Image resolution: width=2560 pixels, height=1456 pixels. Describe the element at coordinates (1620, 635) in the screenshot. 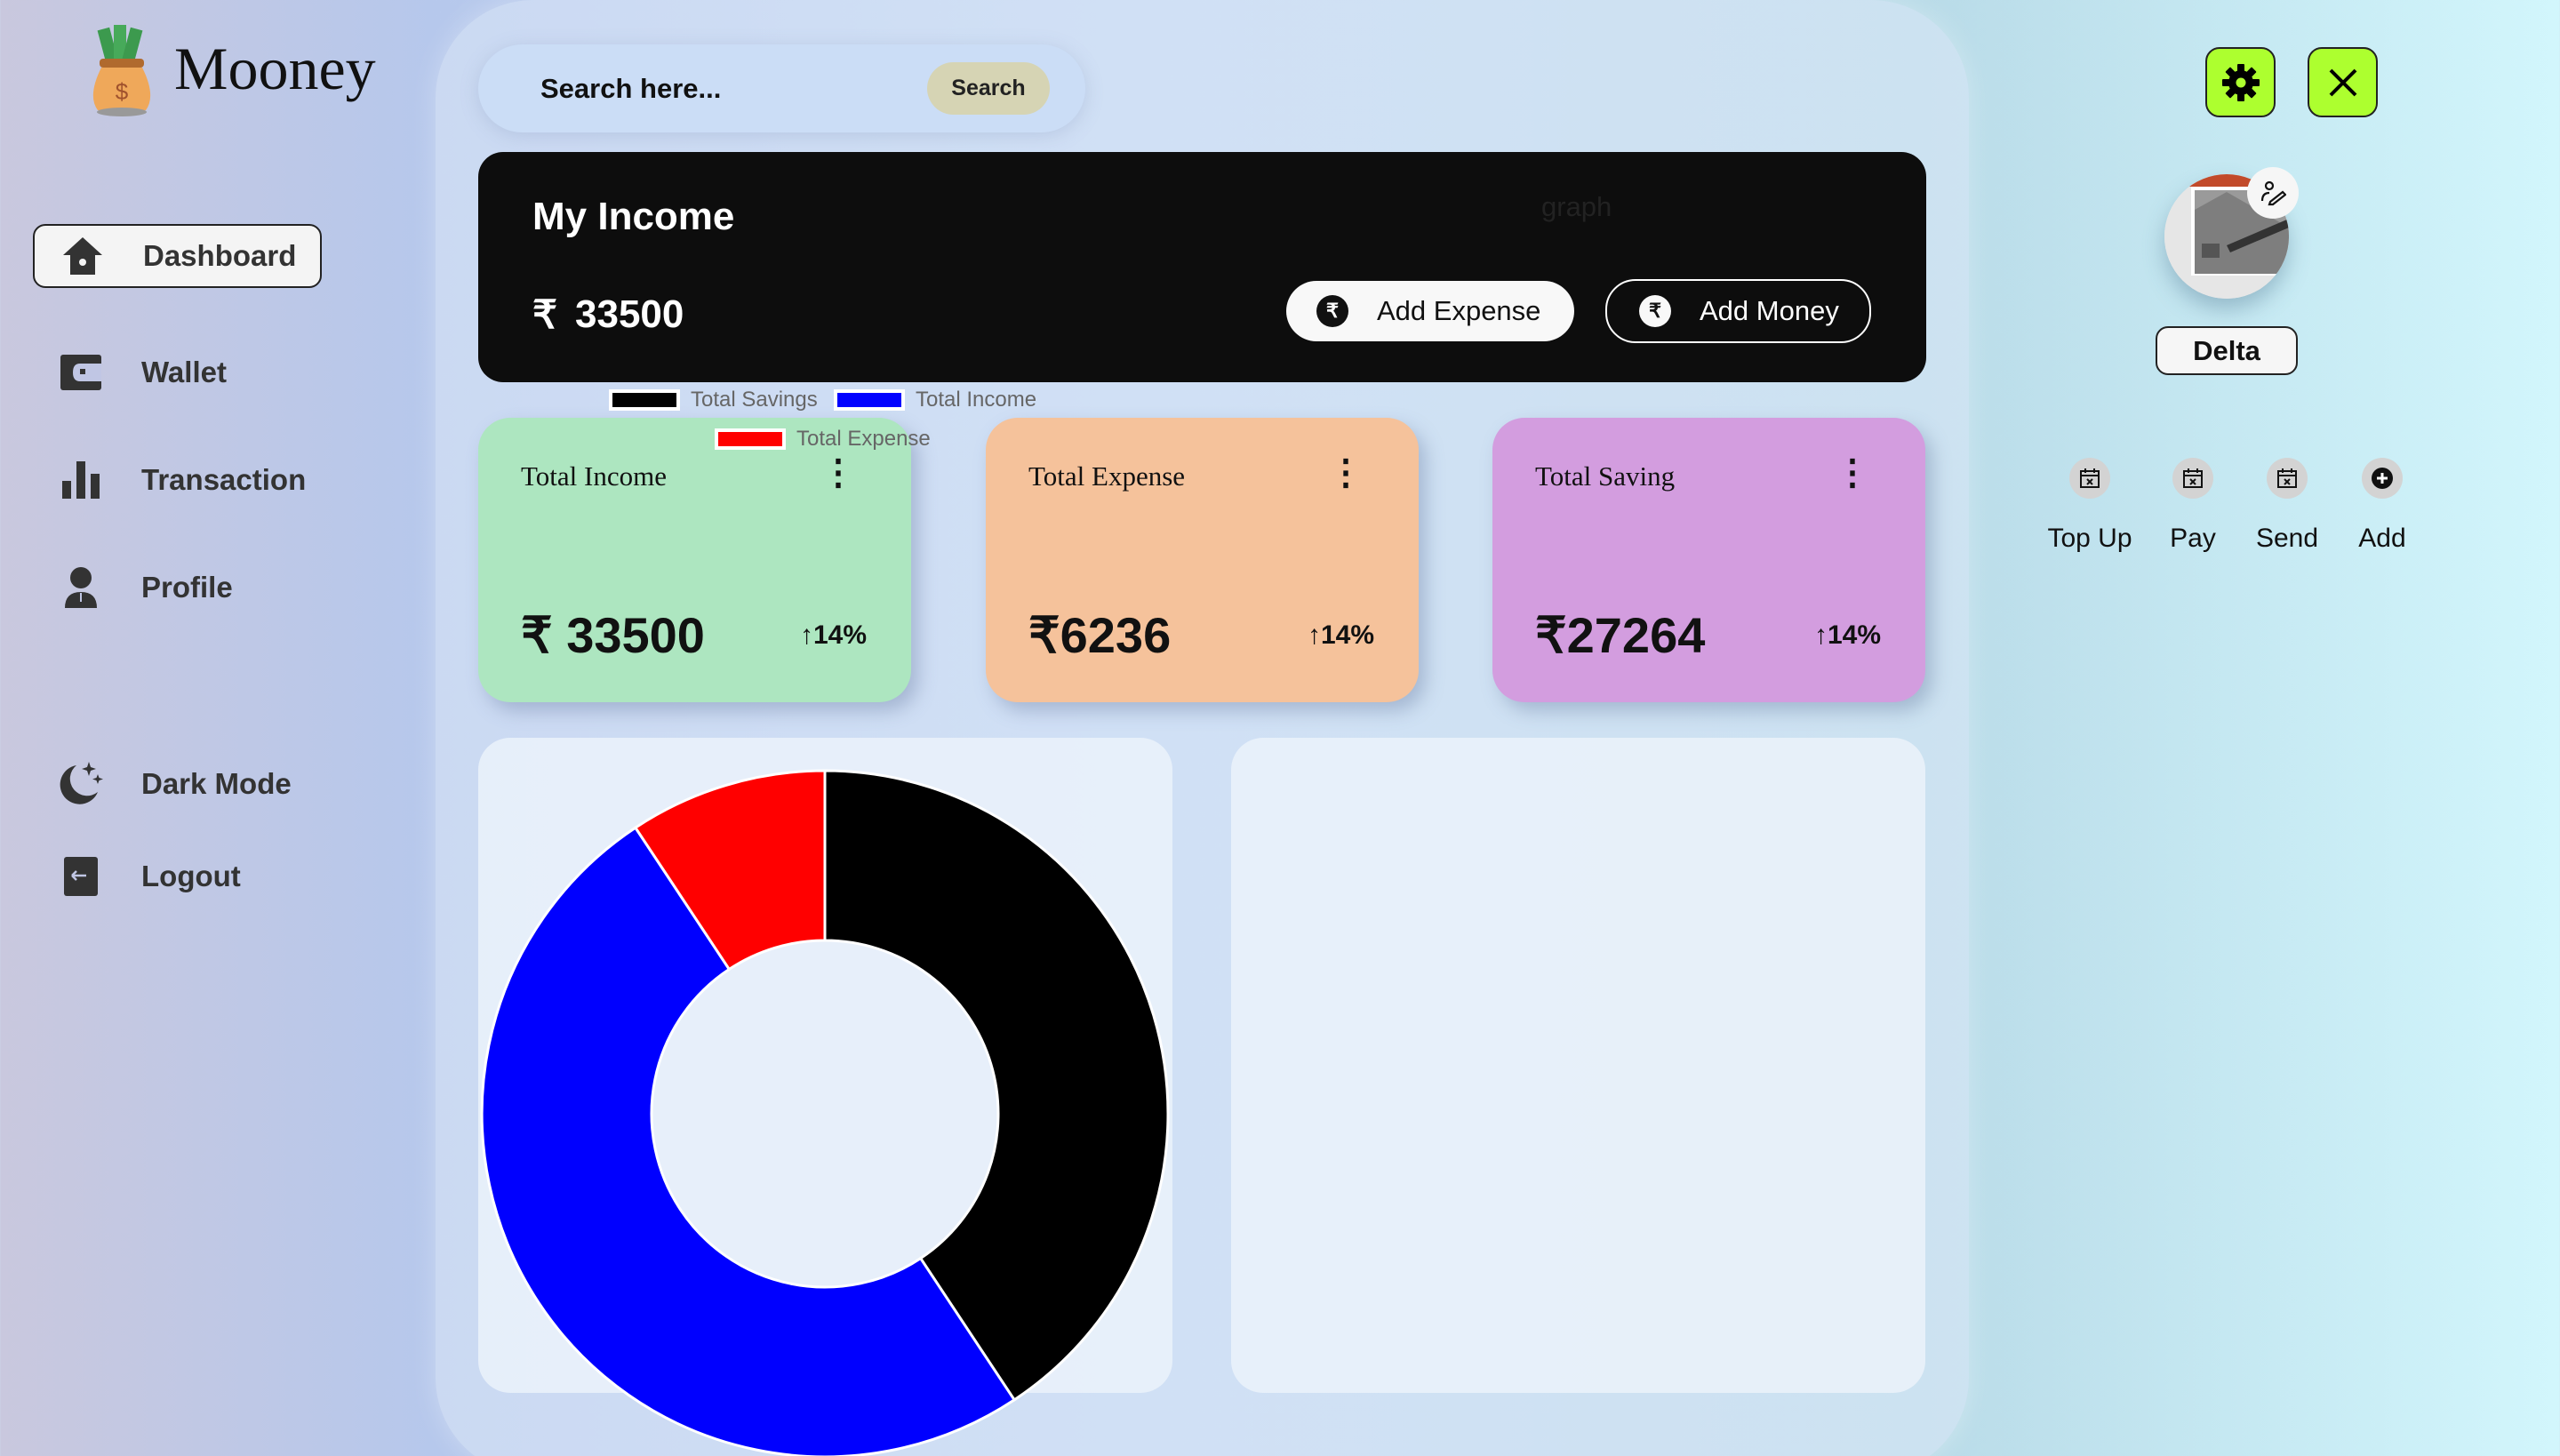

I see `card-value: ₹27264` at that location.